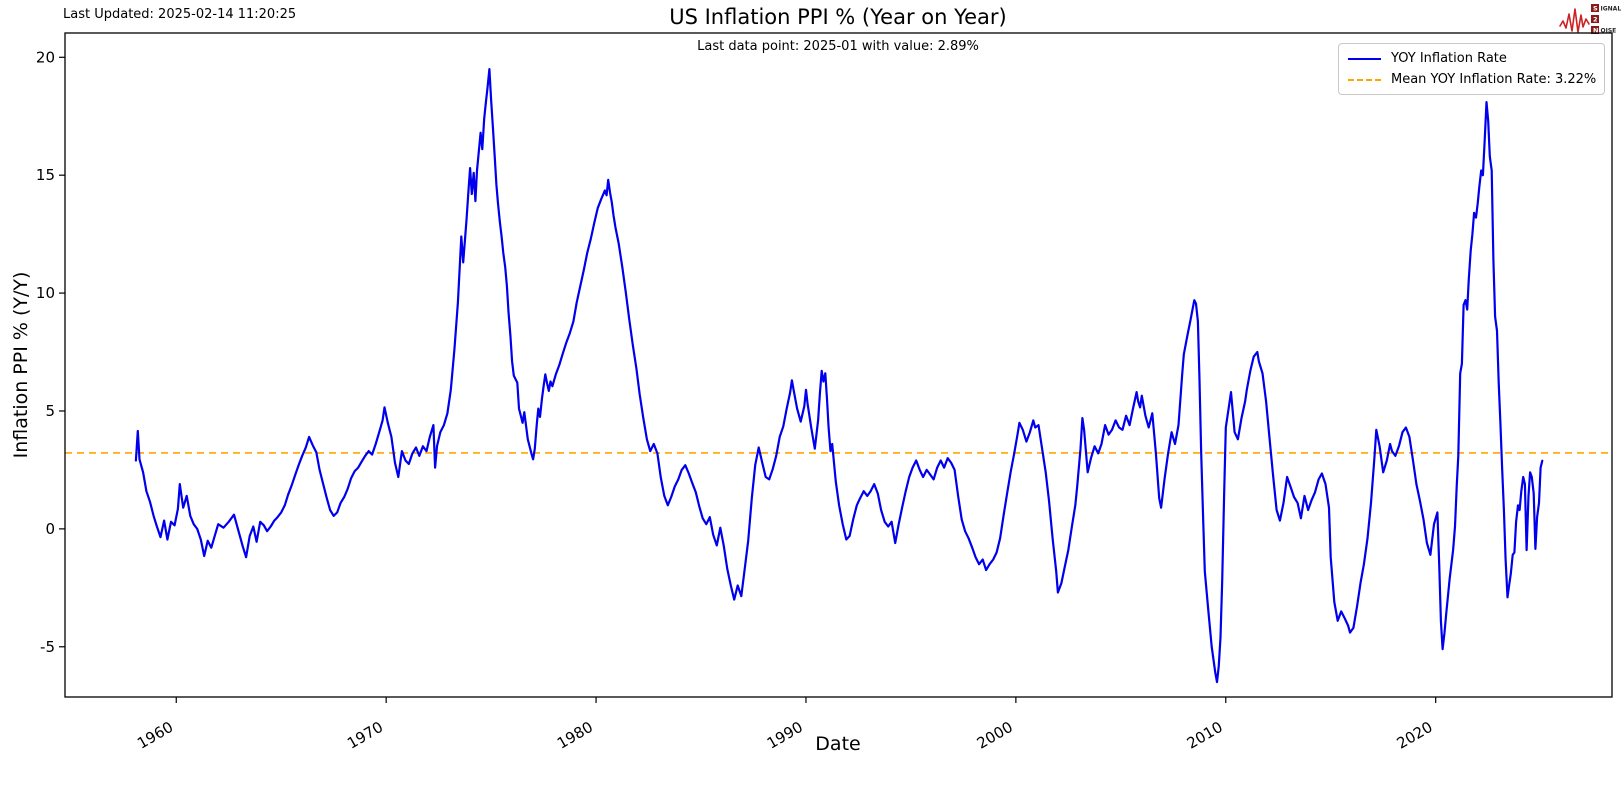  Describe the element at coordinates (1574, 20) in the screenshot. I see `waveform-icon` at that location.